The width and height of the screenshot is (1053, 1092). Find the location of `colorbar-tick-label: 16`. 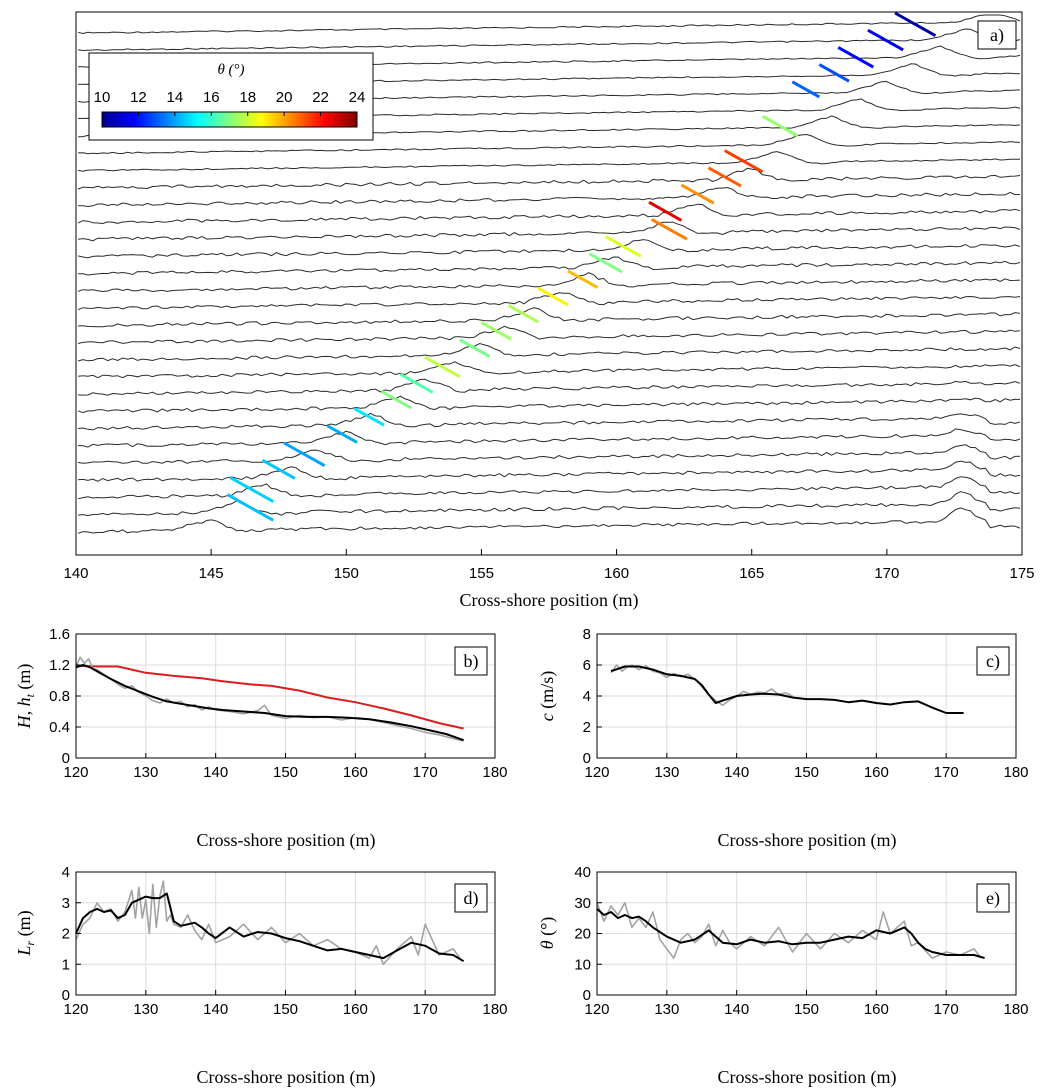

colorbar-tick-label: 16 is located at coordinates (211, 97).